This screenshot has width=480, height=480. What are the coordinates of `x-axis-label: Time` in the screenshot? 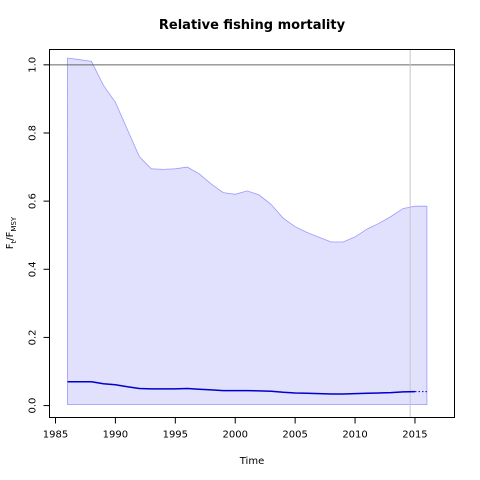 It's located at (251, 461).